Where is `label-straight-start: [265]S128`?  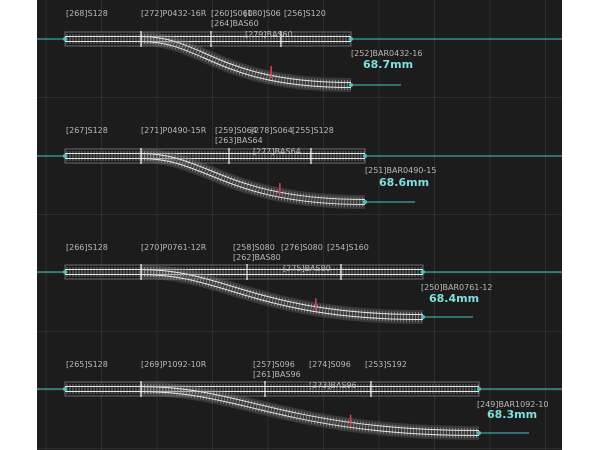
label-straight-start: [265]S128 is located at coordinates (87, 364).